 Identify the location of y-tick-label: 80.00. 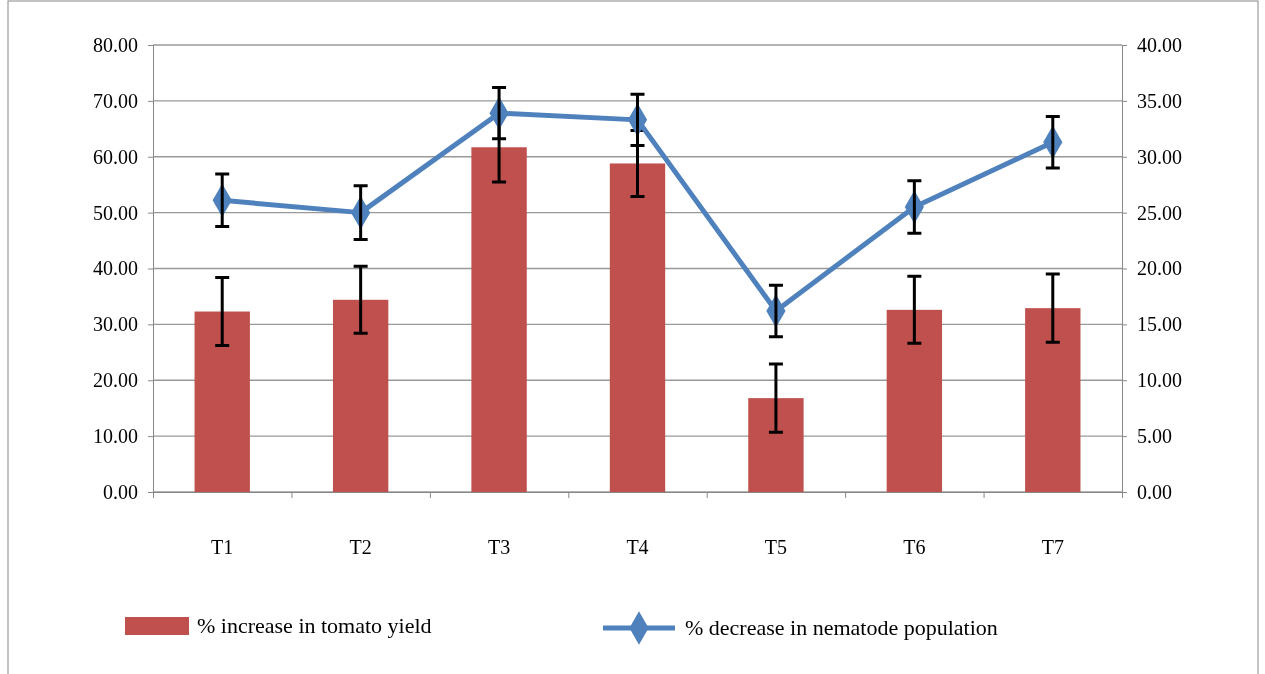
(115, 44).